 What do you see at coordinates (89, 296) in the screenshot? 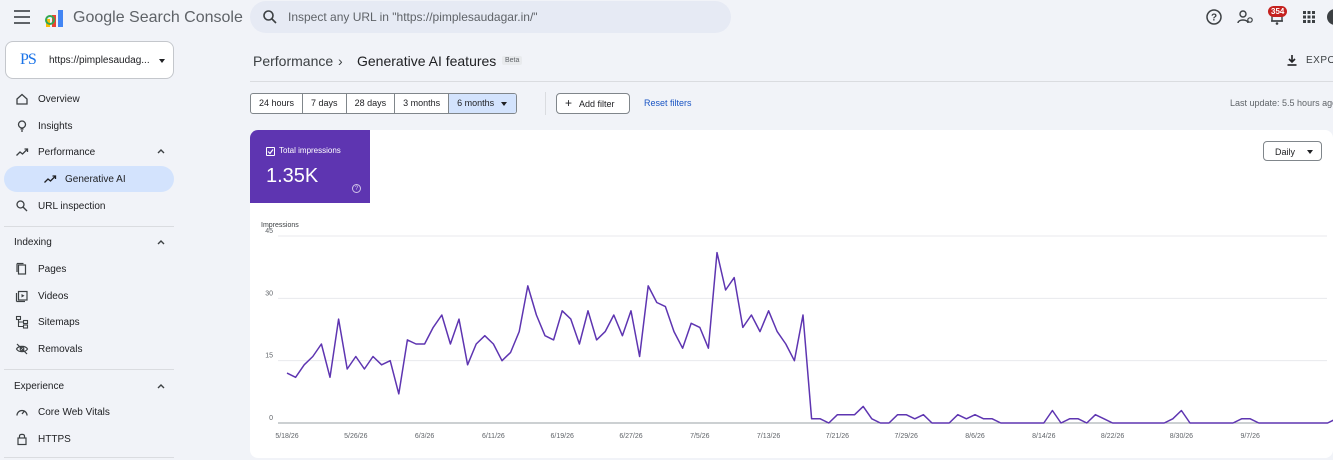
I see `sidebar-item-videos: Videos` at bounding box center [89, 296].